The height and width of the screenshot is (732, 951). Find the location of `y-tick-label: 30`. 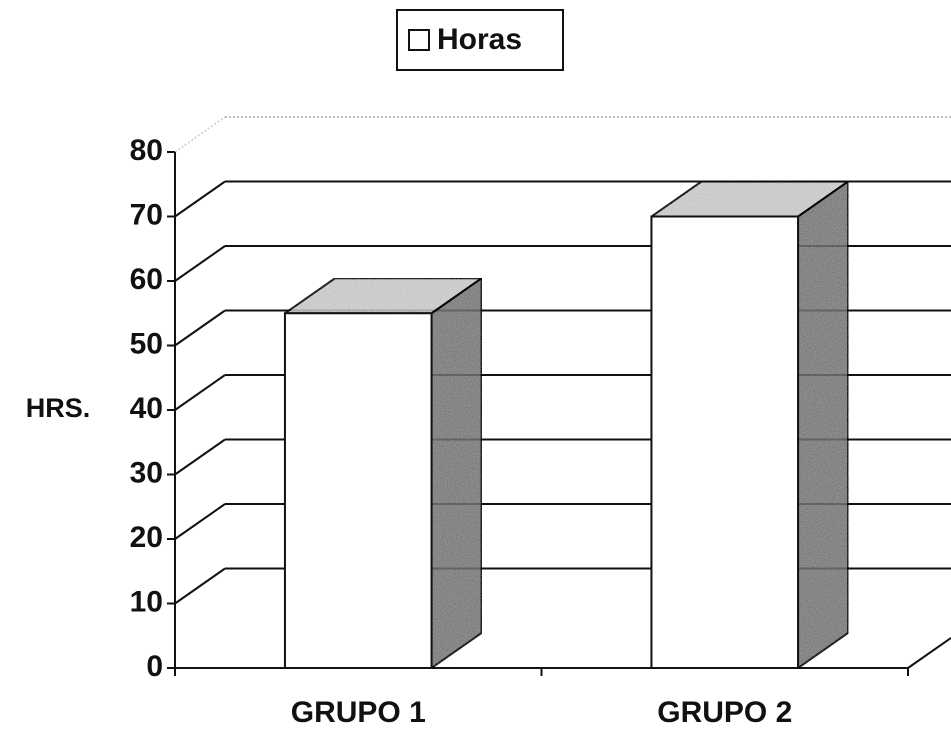

y-tick-label: 30 is located at coordinates (146, 472).